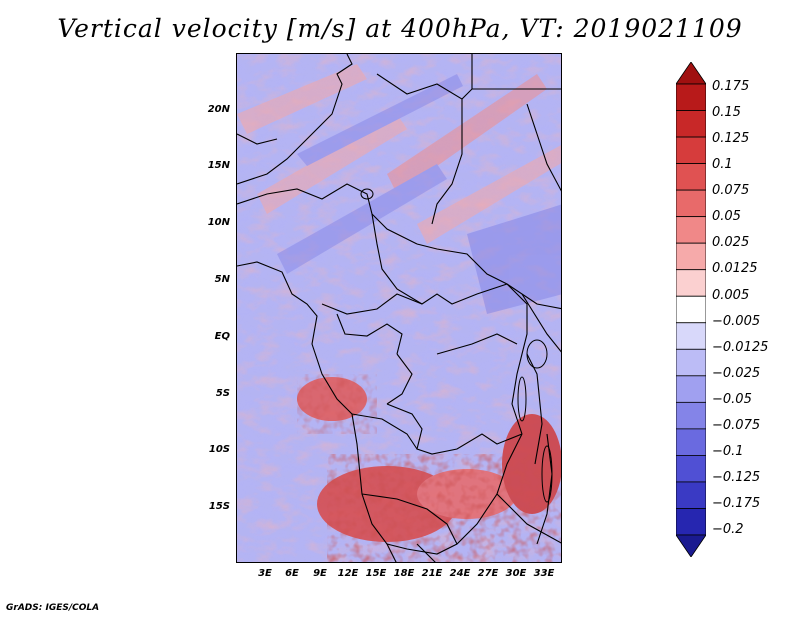  I want to click on lat-label-10n: 10N, so click(218, 222).